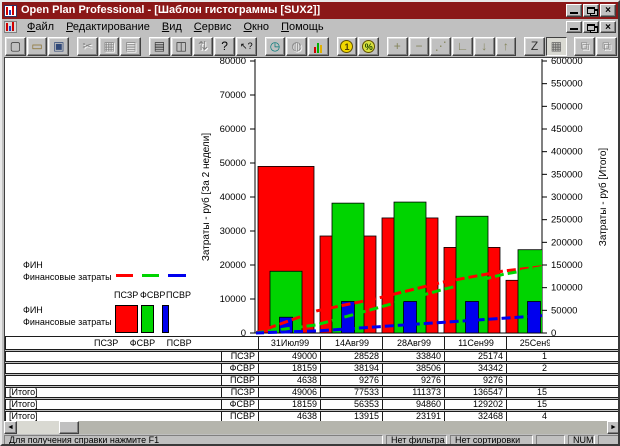 The width and height of the screenshot is (620, 446). I want to click on legend-bars-group: ФИН, so click(33, 310).